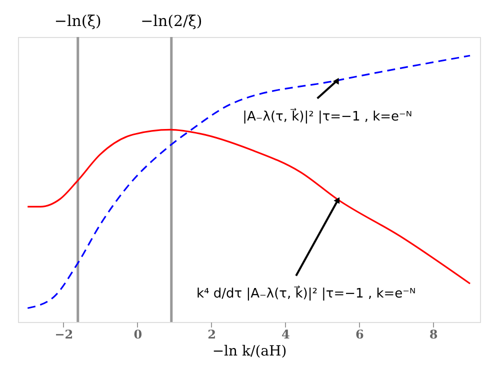 The height and width of the screenshot is (374, 498). What do you see at coordinates (138, 335) in the screenshot?
I see `x-tick-label: 0` at bounding box center [138, 335].